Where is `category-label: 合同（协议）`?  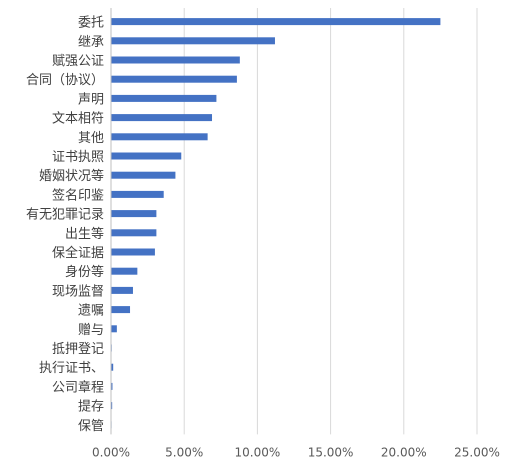 category-label: 合同（协议） is located at coordinates (65, 80).